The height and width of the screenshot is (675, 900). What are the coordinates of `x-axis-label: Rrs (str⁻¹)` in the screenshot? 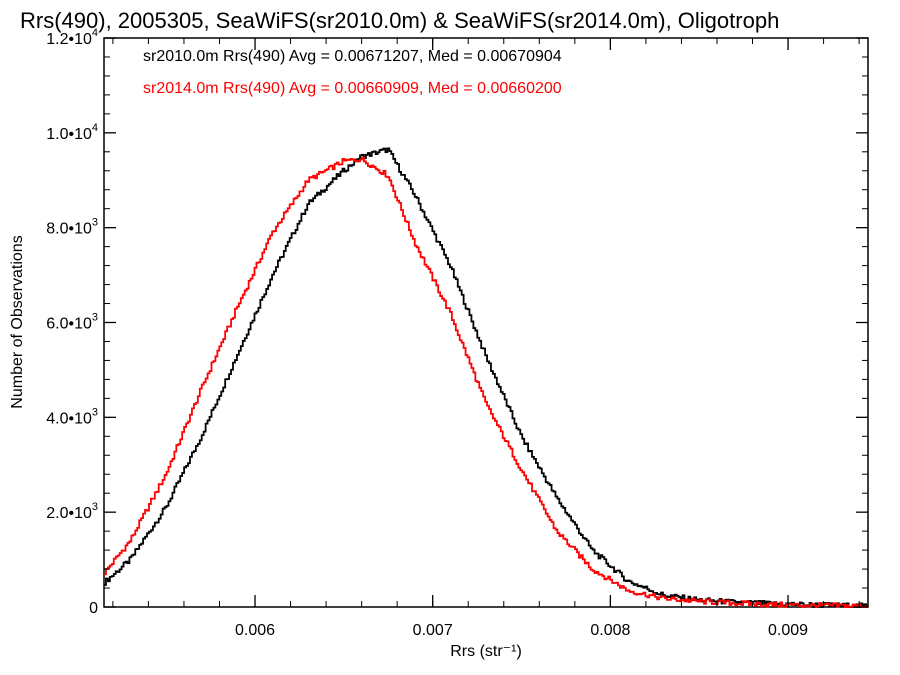 It's located at (486, 651).